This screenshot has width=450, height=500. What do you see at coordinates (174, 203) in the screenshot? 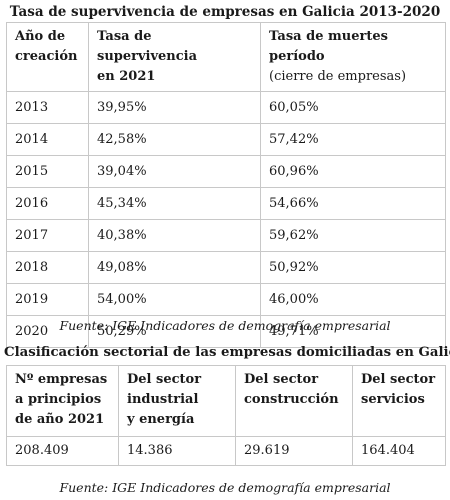
I see `cell-survival: 45,34%` at bounding box center [174, 203].